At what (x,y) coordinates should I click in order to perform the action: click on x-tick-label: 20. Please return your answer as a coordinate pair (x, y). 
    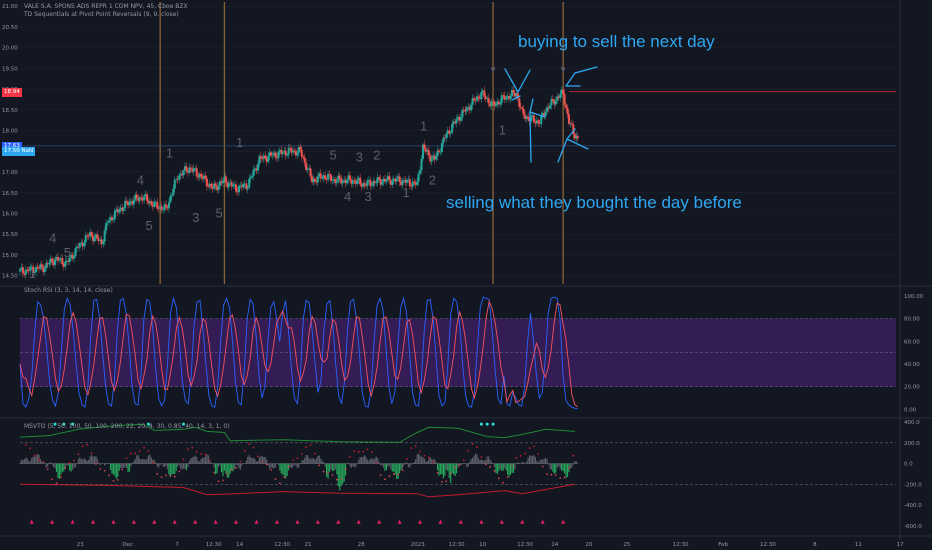
    Looking at the image, I should click on (588, 545).